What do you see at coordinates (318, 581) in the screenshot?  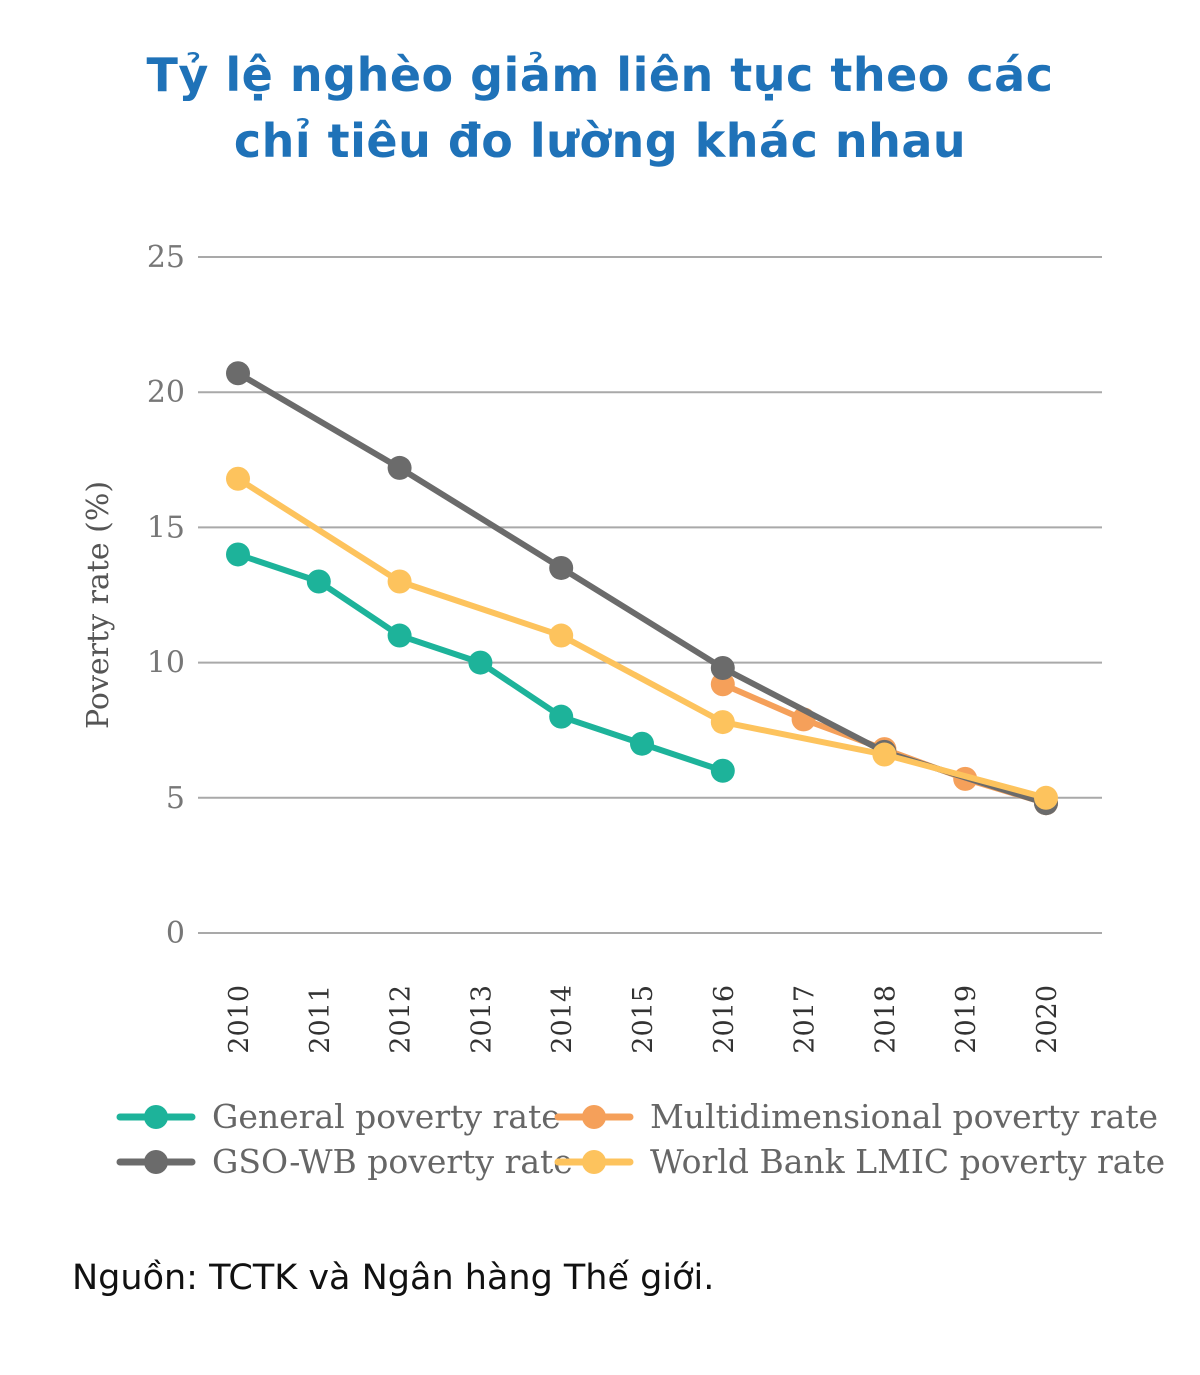 I see `data-point-general-2011` at bounding box center [318, 581].